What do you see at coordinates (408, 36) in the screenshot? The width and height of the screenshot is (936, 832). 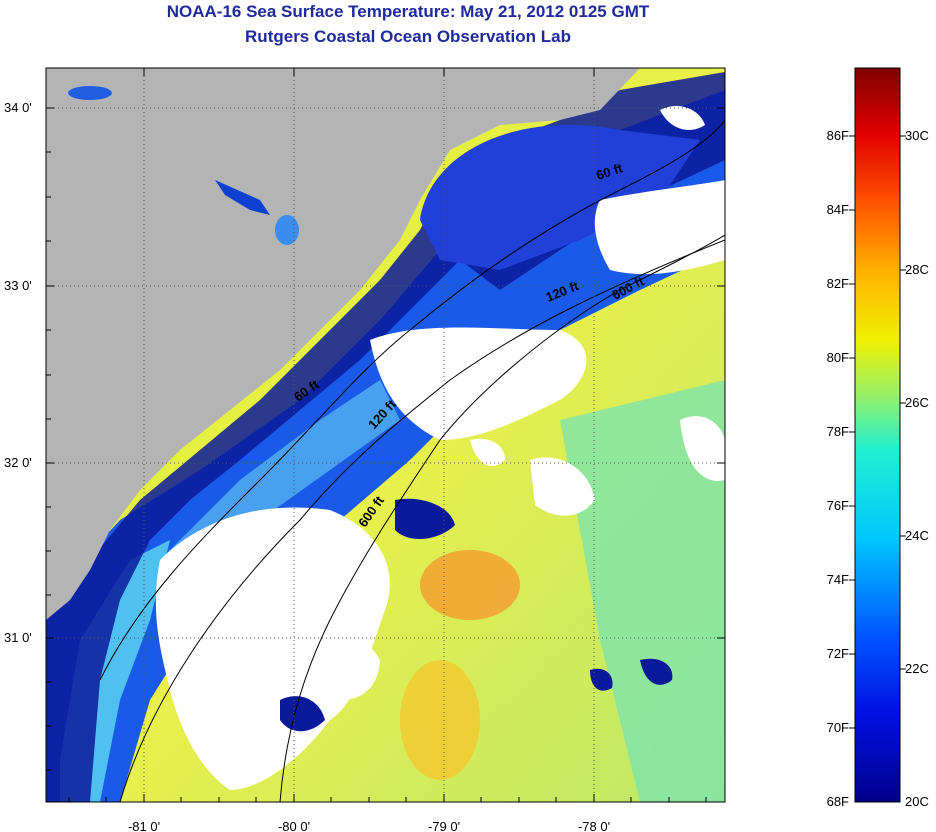 I see `map-subtitle: Rutgers Coastal Ocean Observation Lab` at bounding box center [408, 36].